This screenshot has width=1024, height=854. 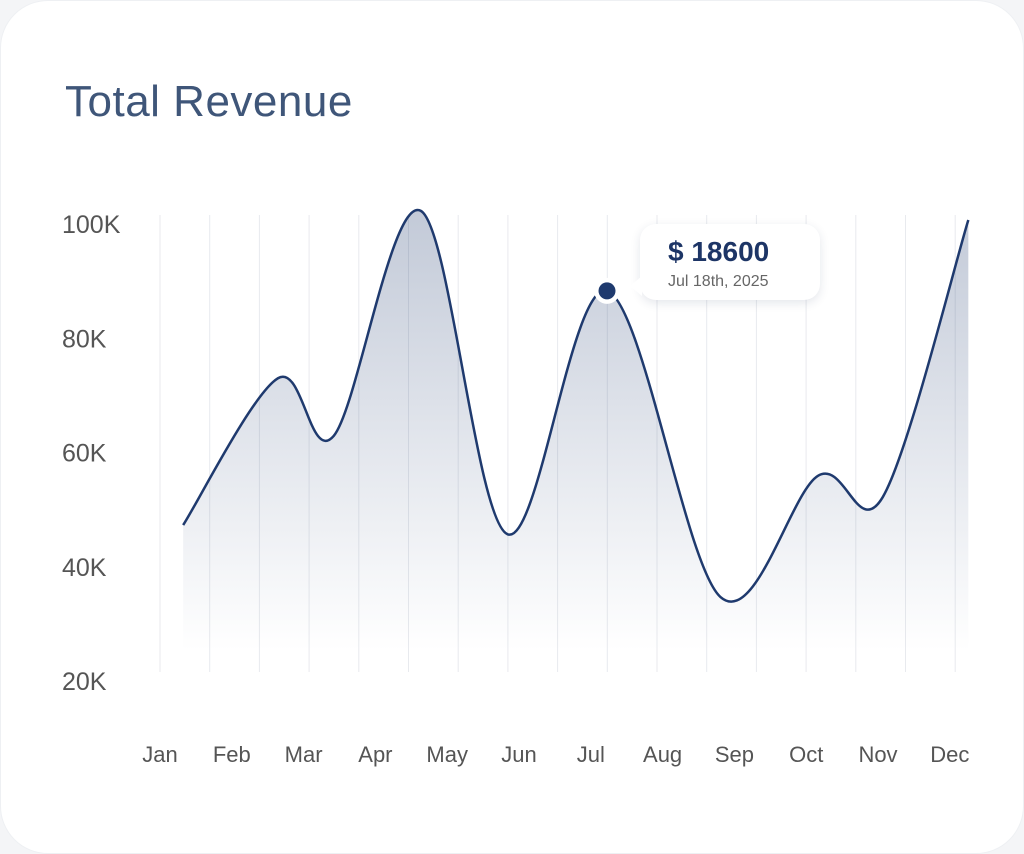 I want to click on x-tick-label: Mar, so click(x=304, y=754).